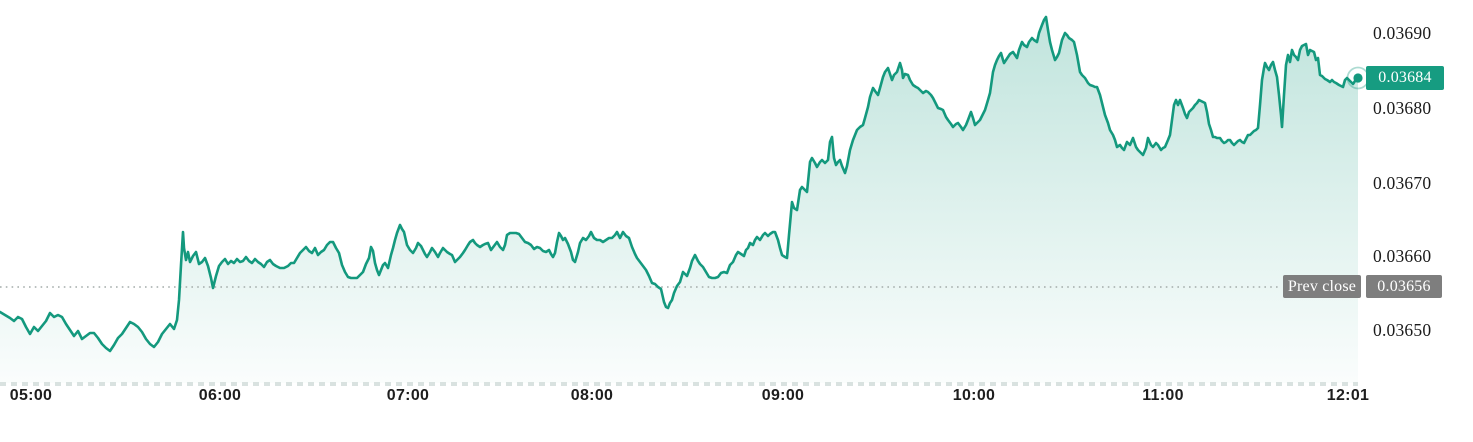 This screenshot has height=442, width=1473. What do you see at coordinates (592, 395) in the screenshot?
I see `x-axis-label: 08:00` at bounding box center [592, 395].